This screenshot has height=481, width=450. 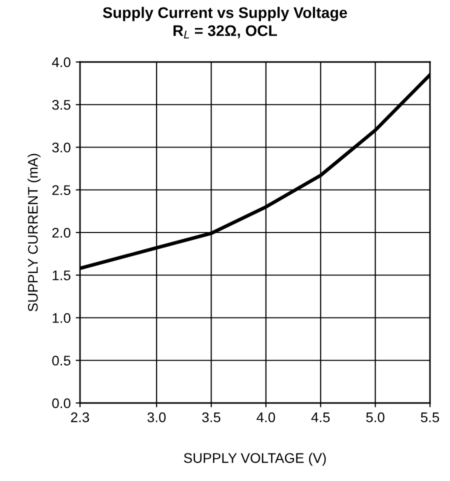 I want to click on y-tick-label: 1.5, so click(x=61, y=275).